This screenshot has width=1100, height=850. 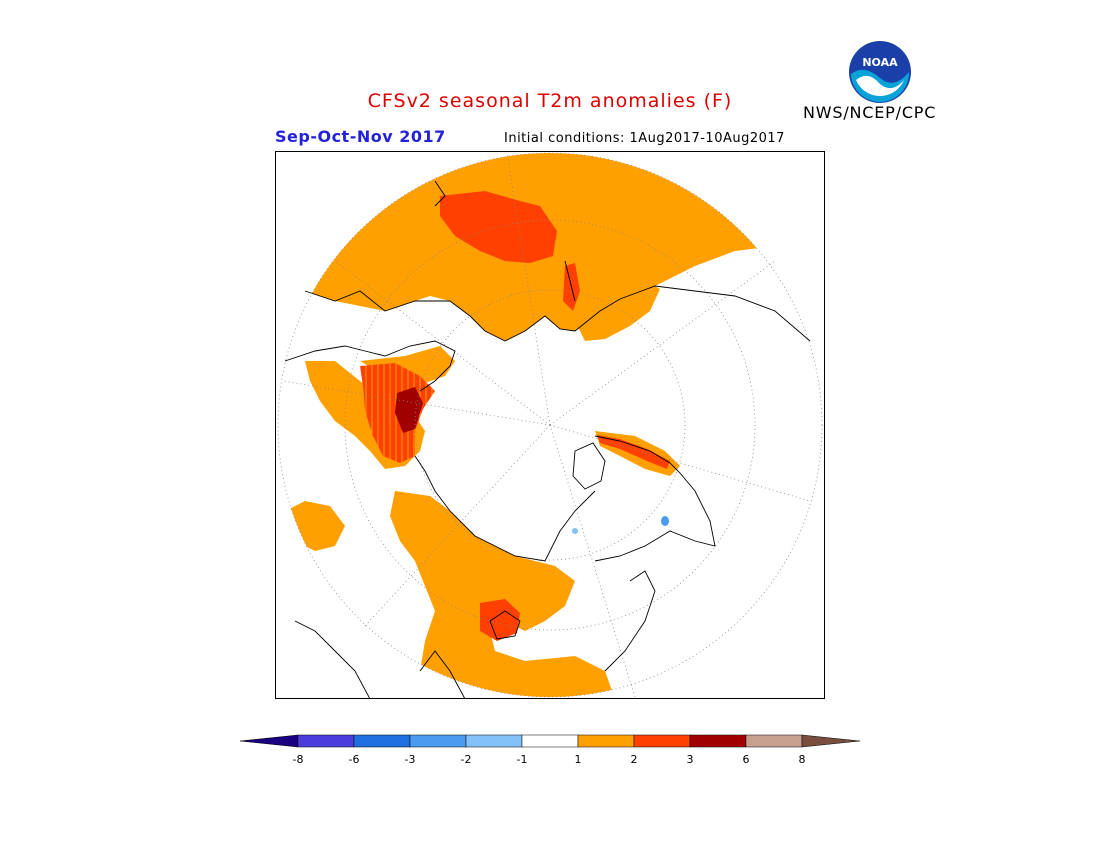 What do you see at coordinates (550, 750) in the screenshot?
I see `colorbar: -8 -6 -3 -2 -1 1 2 3 6 8` at bounding box center [550, 750].